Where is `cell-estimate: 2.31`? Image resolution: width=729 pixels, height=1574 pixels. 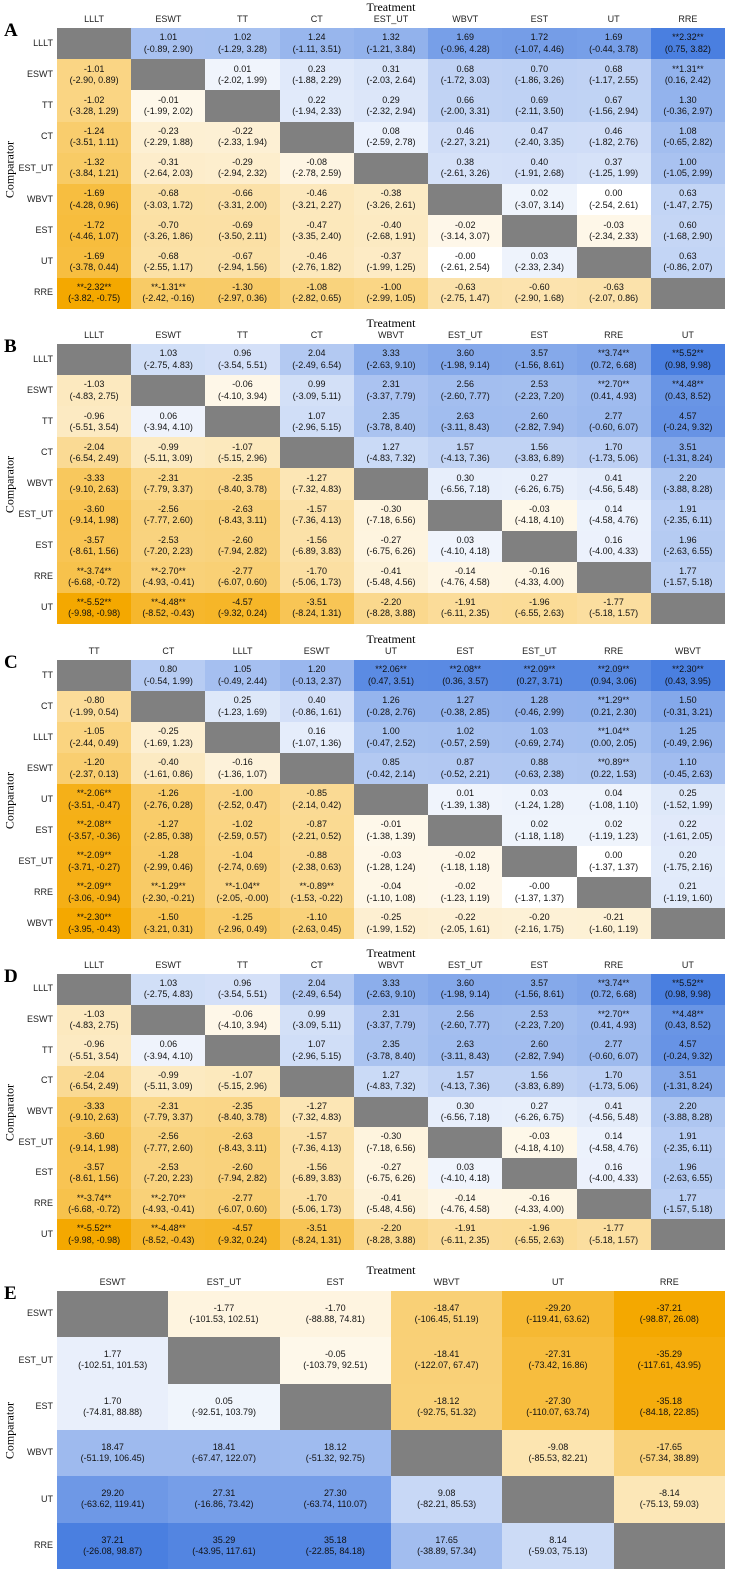 cell-estimate: 2.31 is located at coordinates (391, 1013).